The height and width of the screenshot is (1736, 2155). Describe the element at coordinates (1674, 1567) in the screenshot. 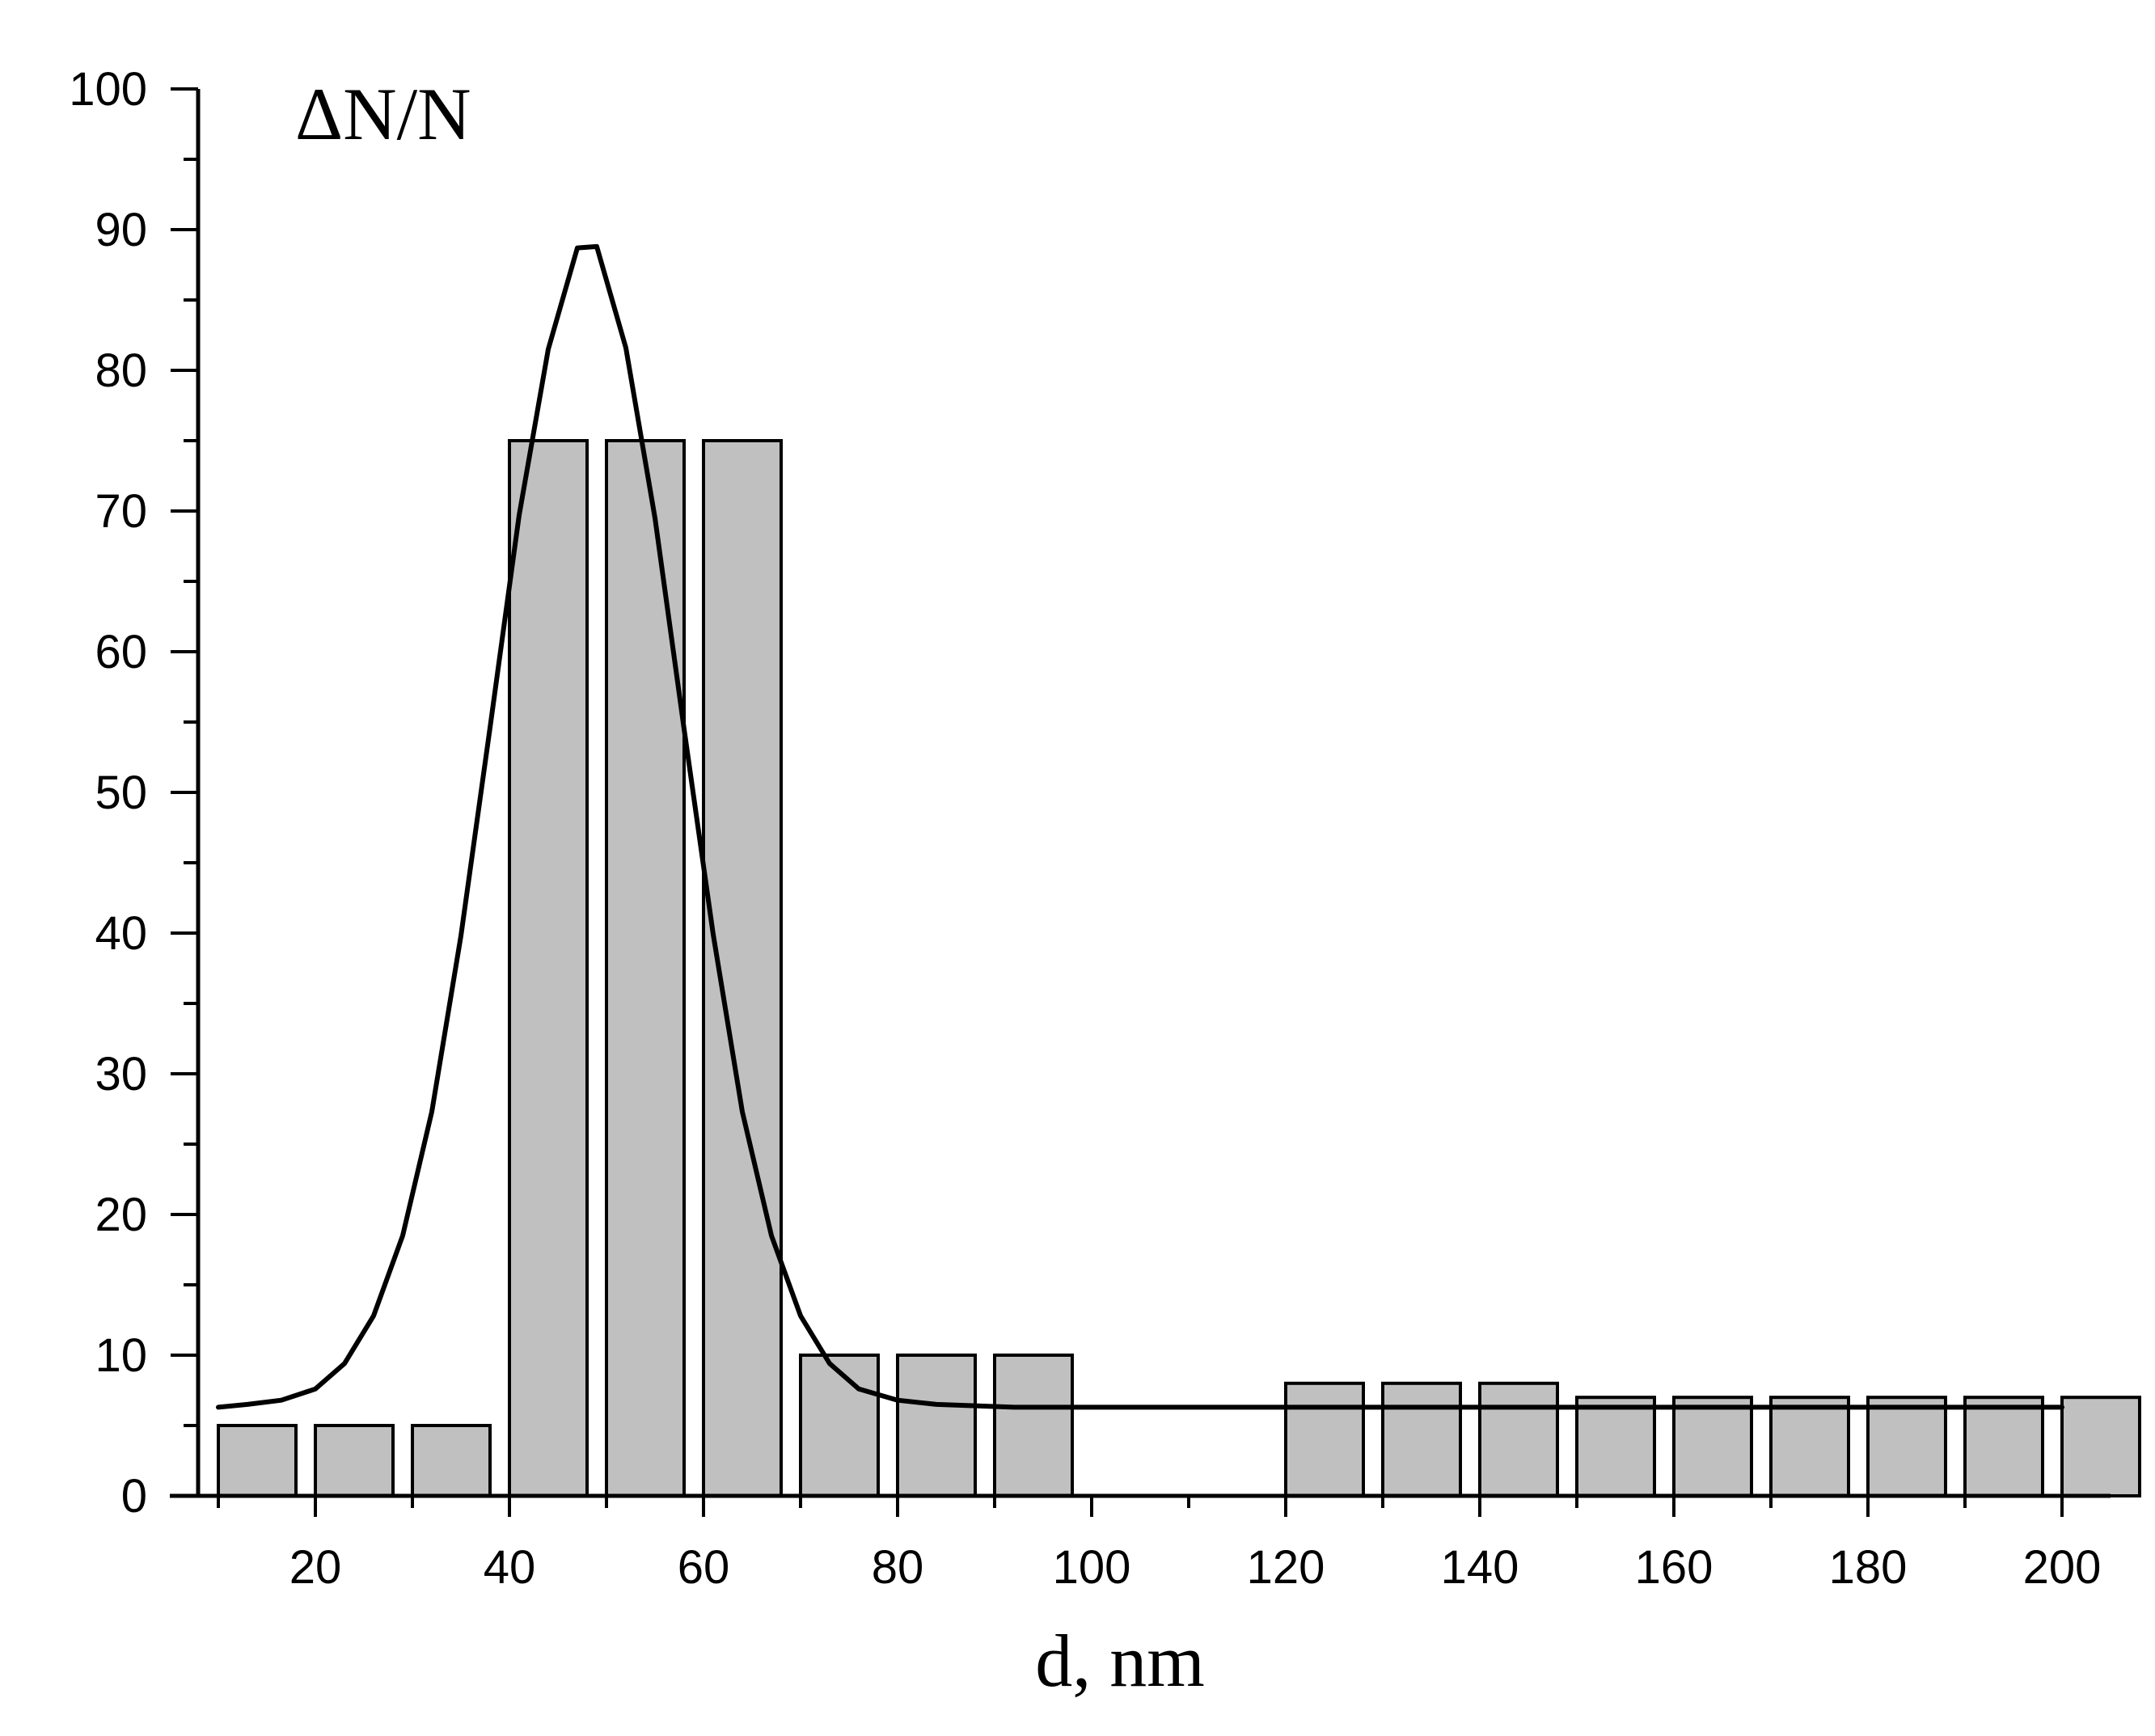

I see `x-tick-label-160: 160` at that location.